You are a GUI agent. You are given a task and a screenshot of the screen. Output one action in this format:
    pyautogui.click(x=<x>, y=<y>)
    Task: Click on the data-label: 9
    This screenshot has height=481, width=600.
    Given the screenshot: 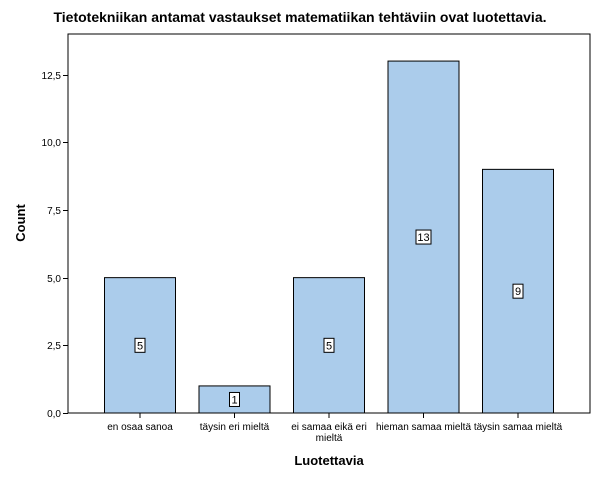 What is the action you would take?
    pyautogui.click(x=518, y=292)
    